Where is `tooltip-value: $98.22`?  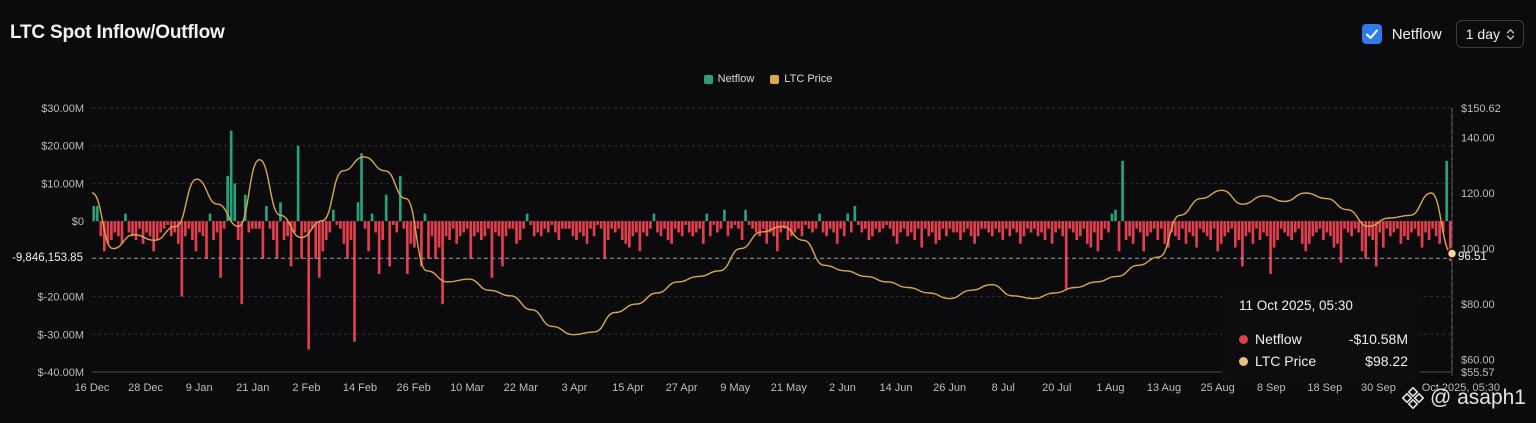 tooltip-value: $98.22 is located at coordinates (1386, 361).